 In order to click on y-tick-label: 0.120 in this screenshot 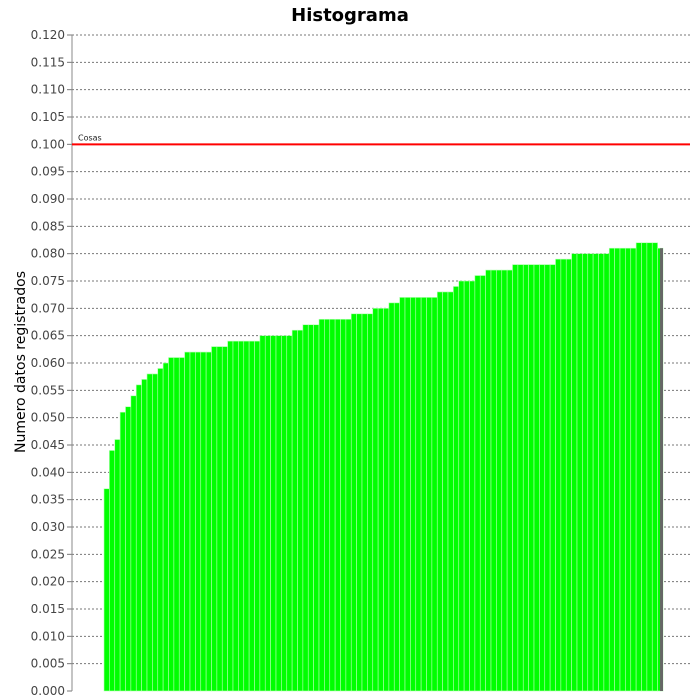, I will do `click(48, 35)`.